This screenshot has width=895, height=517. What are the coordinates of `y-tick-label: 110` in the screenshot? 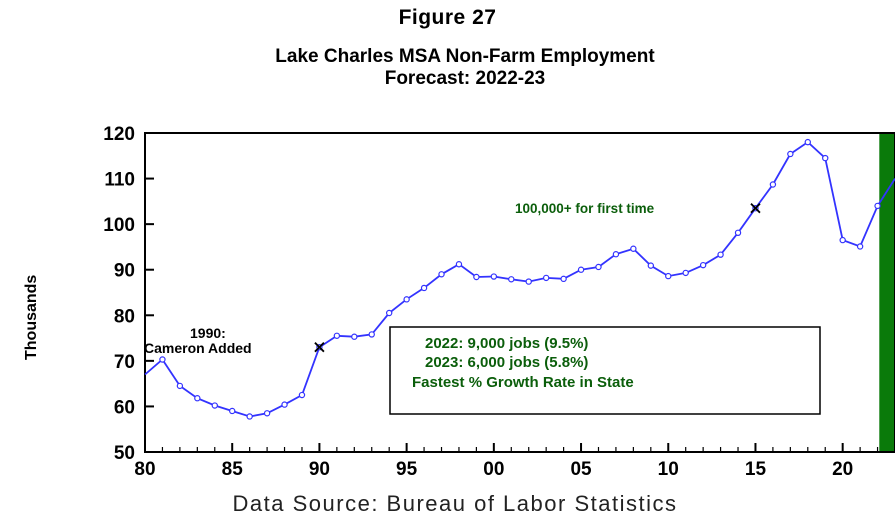 It's located at (119, 180).